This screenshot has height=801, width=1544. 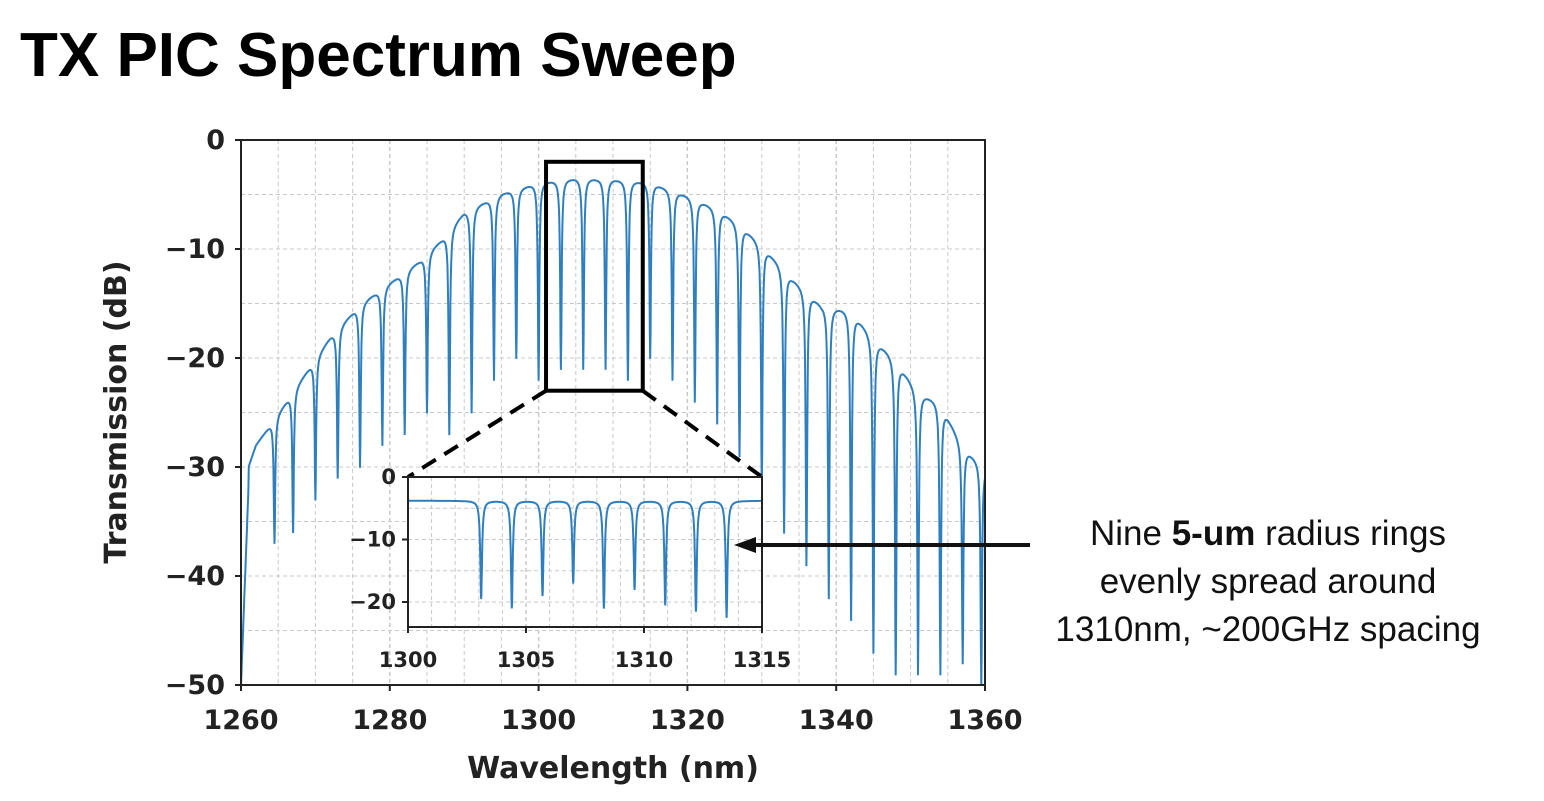 I want to click on zoom-connector-right, so click(x=702, y=434).